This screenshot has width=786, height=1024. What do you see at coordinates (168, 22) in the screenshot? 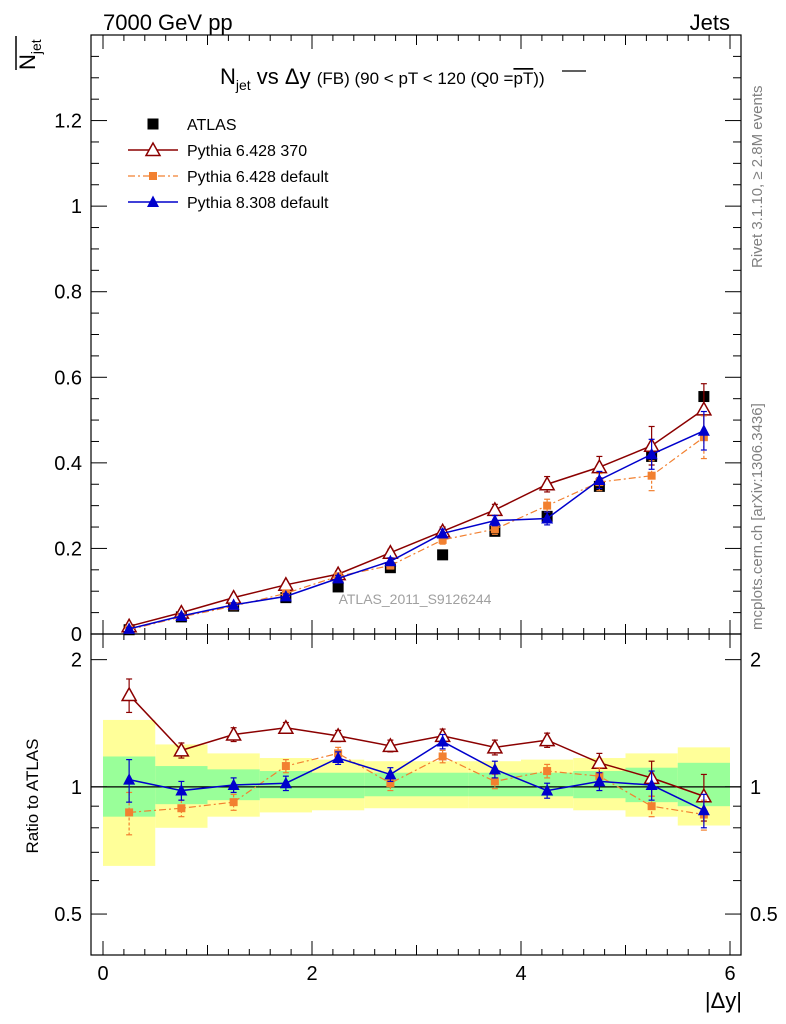
I see `header-energy-label: 7000 GeV pp` at bounding box center [168, 22].